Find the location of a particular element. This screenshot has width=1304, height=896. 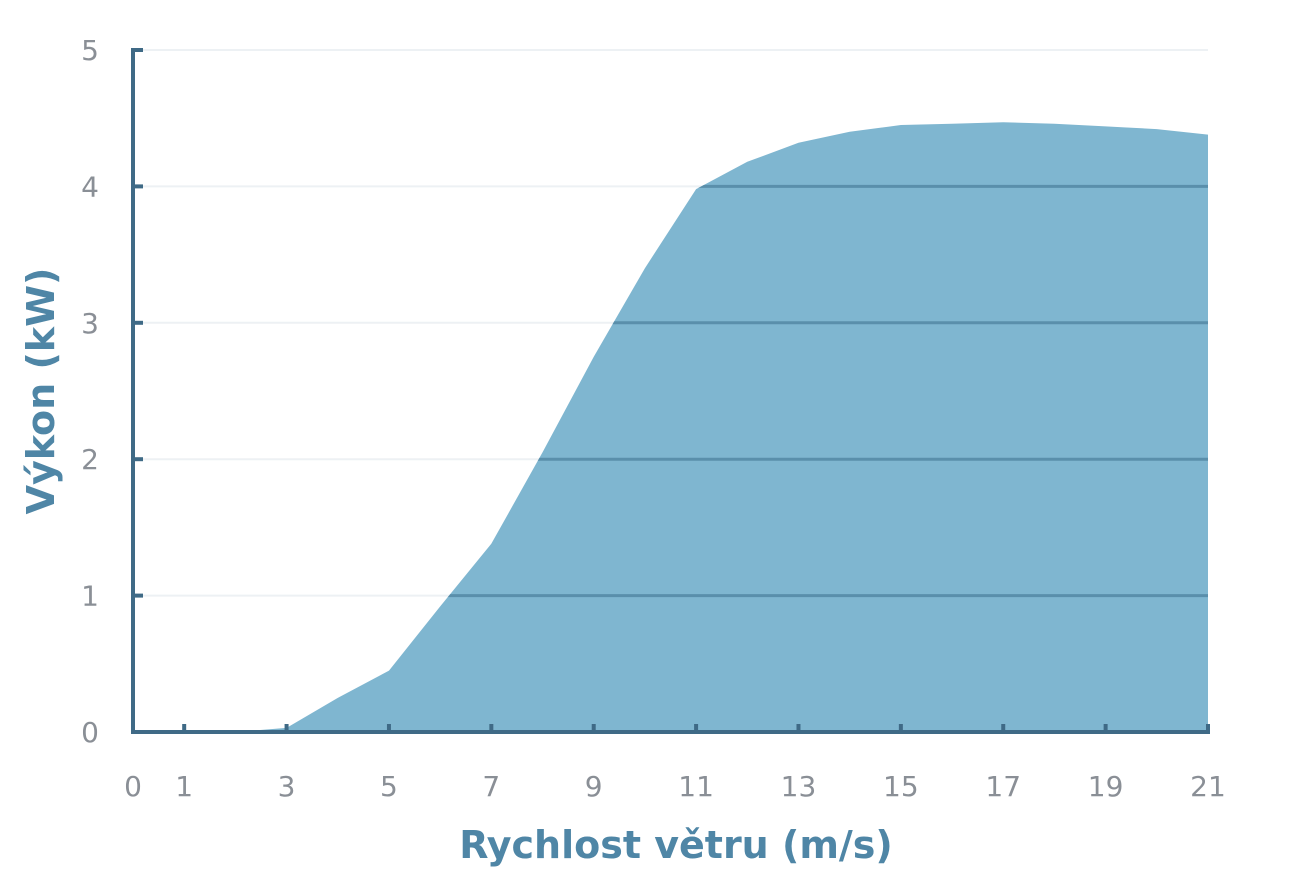

y-tick-label-4: 4 is located at coordinates (90, 186).